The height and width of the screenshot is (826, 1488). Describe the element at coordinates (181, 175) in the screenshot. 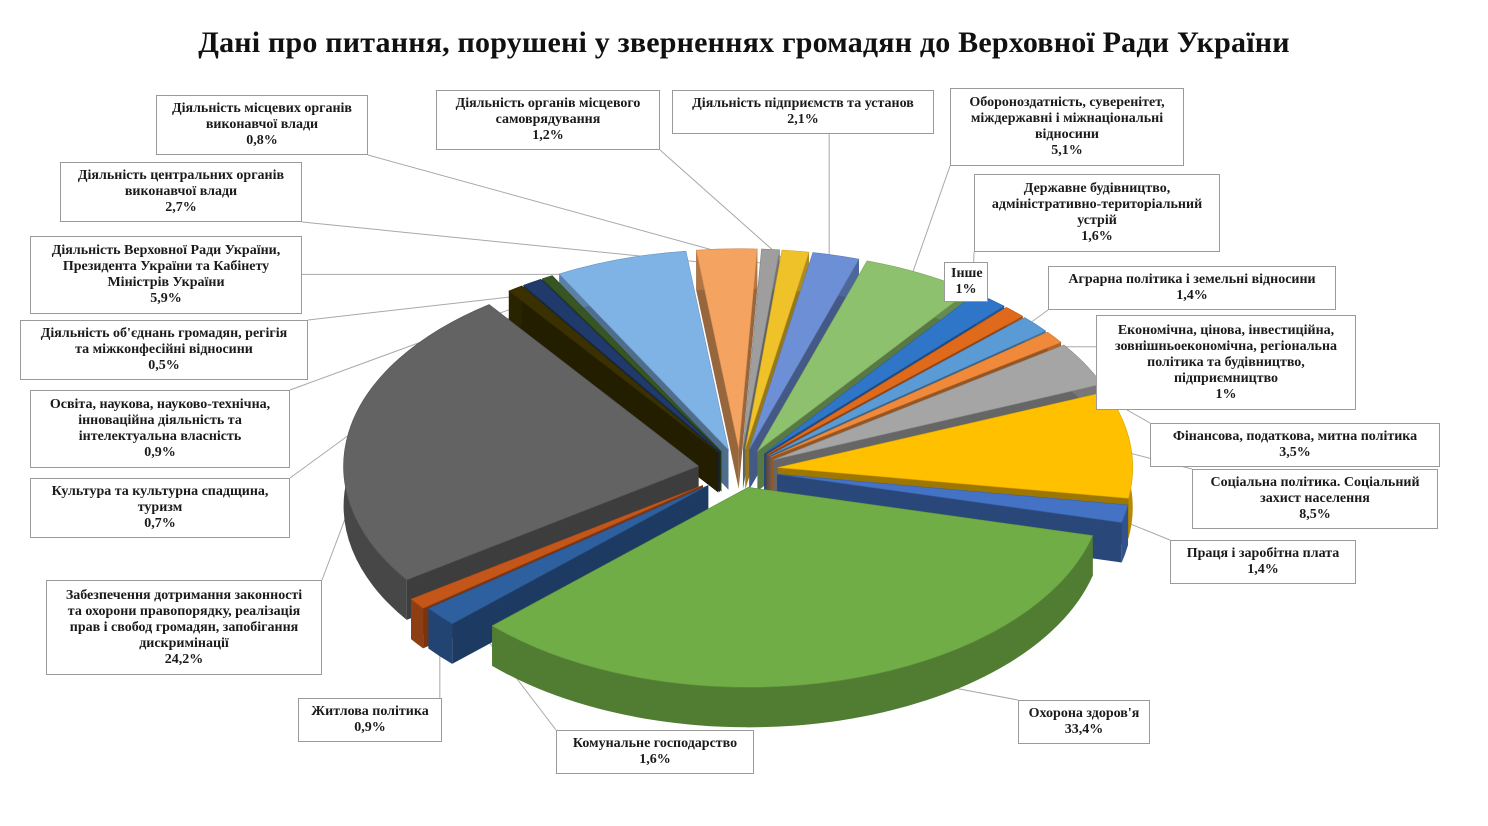

I see `data-label-line: Діяльність центральних органів` at that location.